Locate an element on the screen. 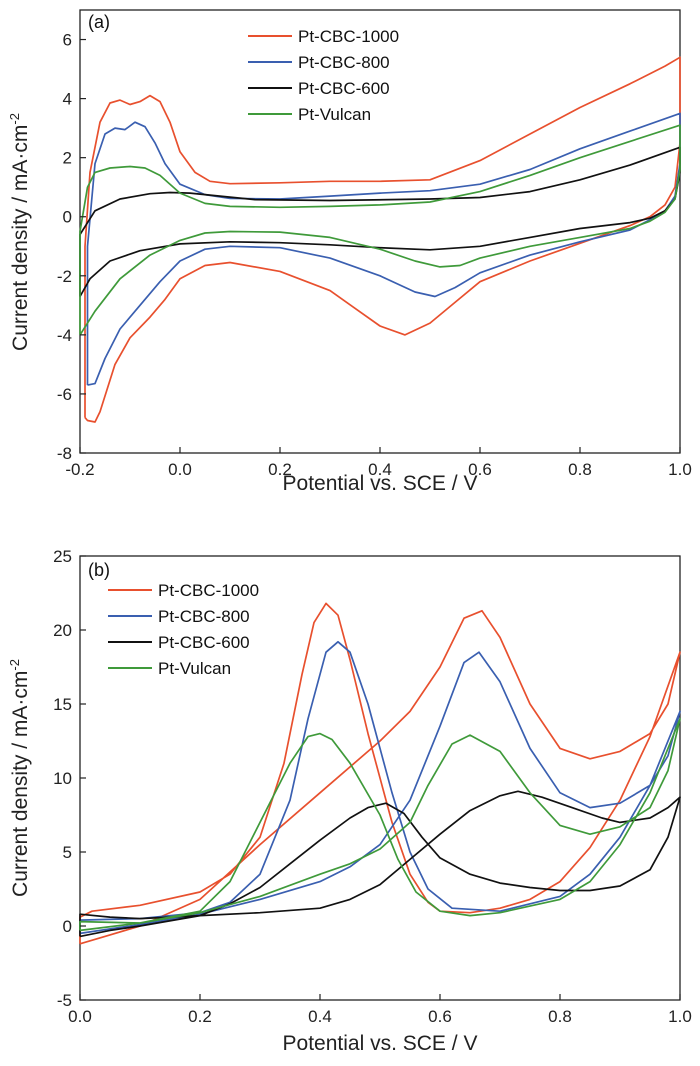 The image size is (700, 1066). y-tick-label: 10 is located at coordinates (62, 778).